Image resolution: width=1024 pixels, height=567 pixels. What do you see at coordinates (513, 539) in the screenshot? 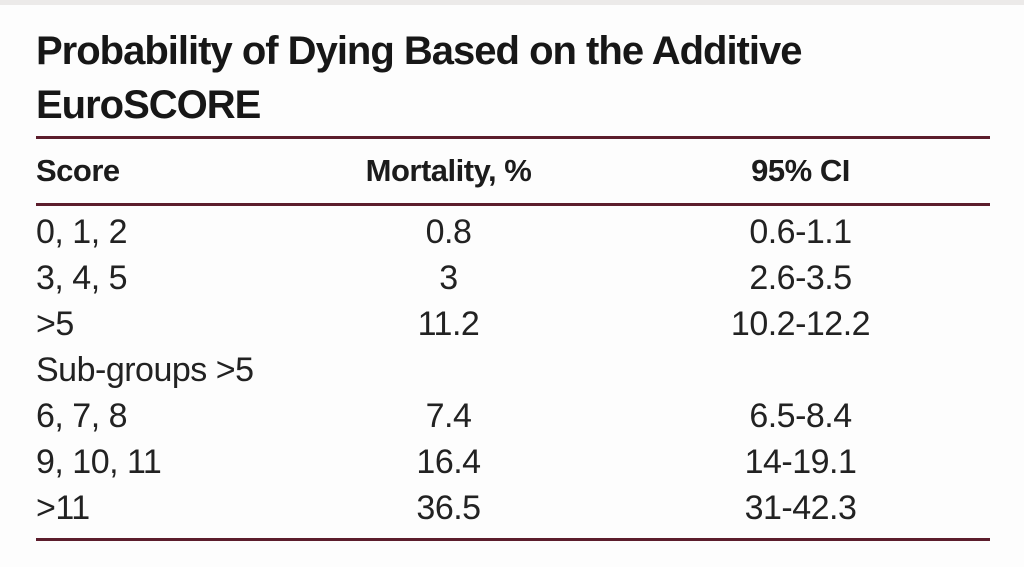
I see `divider-bottom` at bounding box center [513, 539].